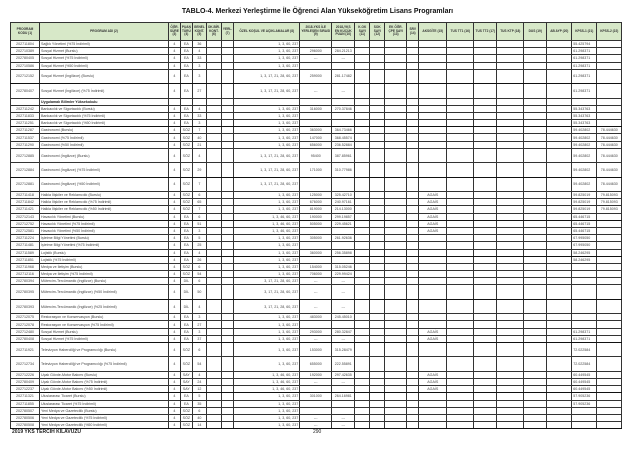 The height and width of the screenshot is (449, 635). I want to click on header-score-type: PUAN TÜRÜ (4), so click(186, 31).